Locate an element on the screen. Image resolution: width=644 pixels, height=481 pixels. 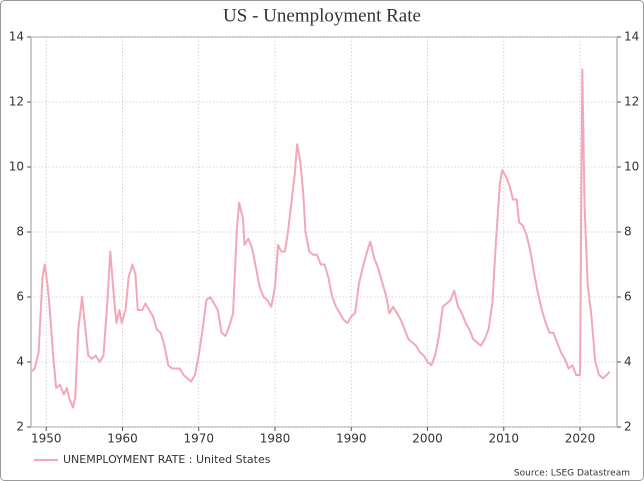
y-tick-label: 6 is located at coordinates (20, 297).